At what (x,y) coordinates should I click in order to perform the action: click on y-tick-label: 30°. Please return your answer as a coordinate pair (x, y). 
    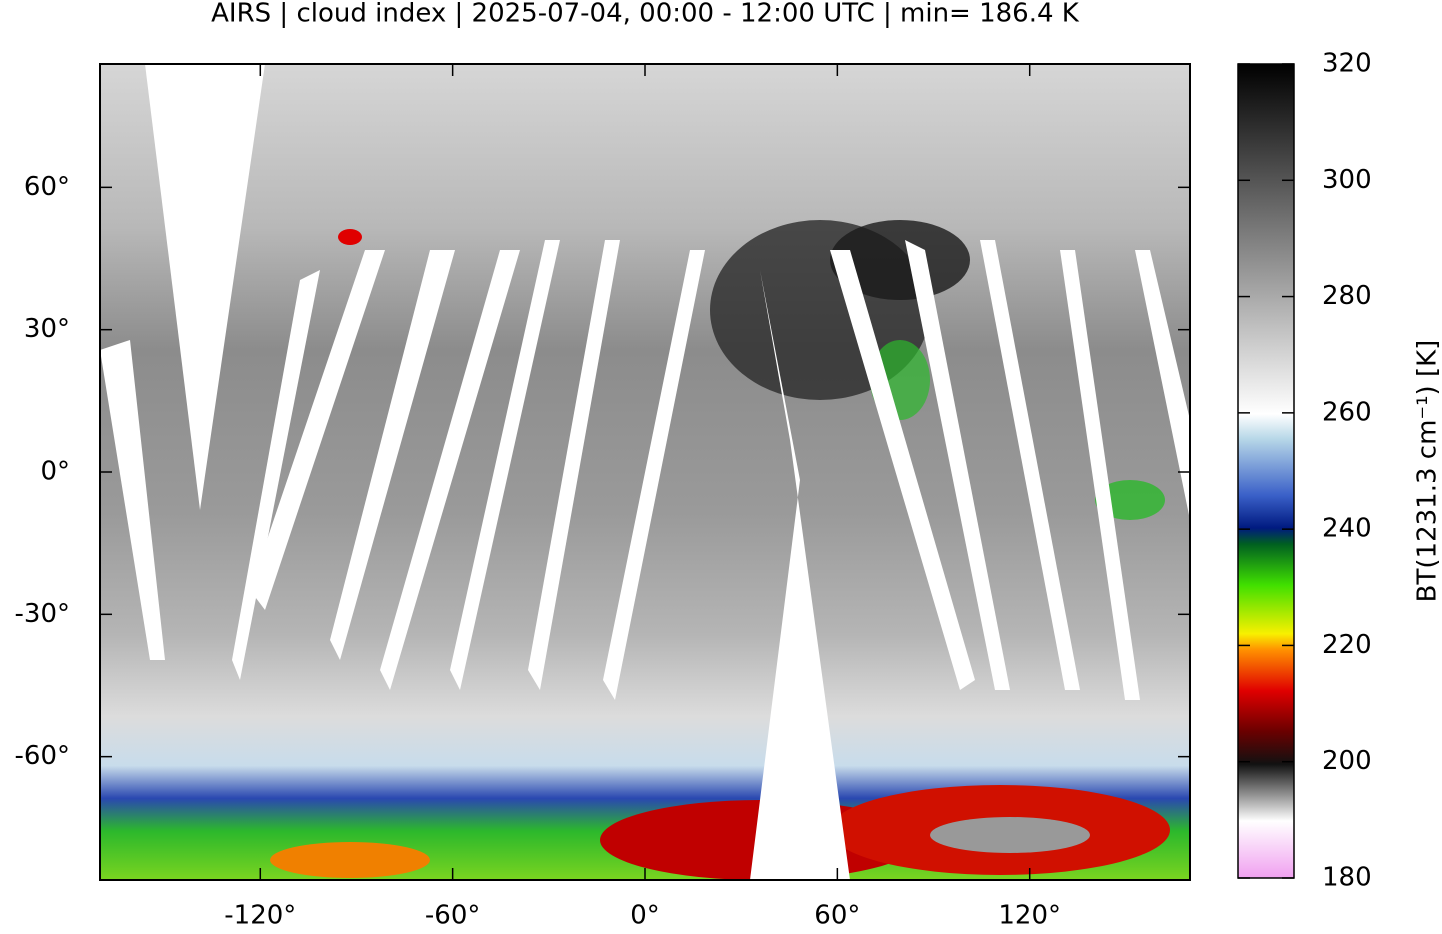
    Looking at the image, I should click on (47, 329).